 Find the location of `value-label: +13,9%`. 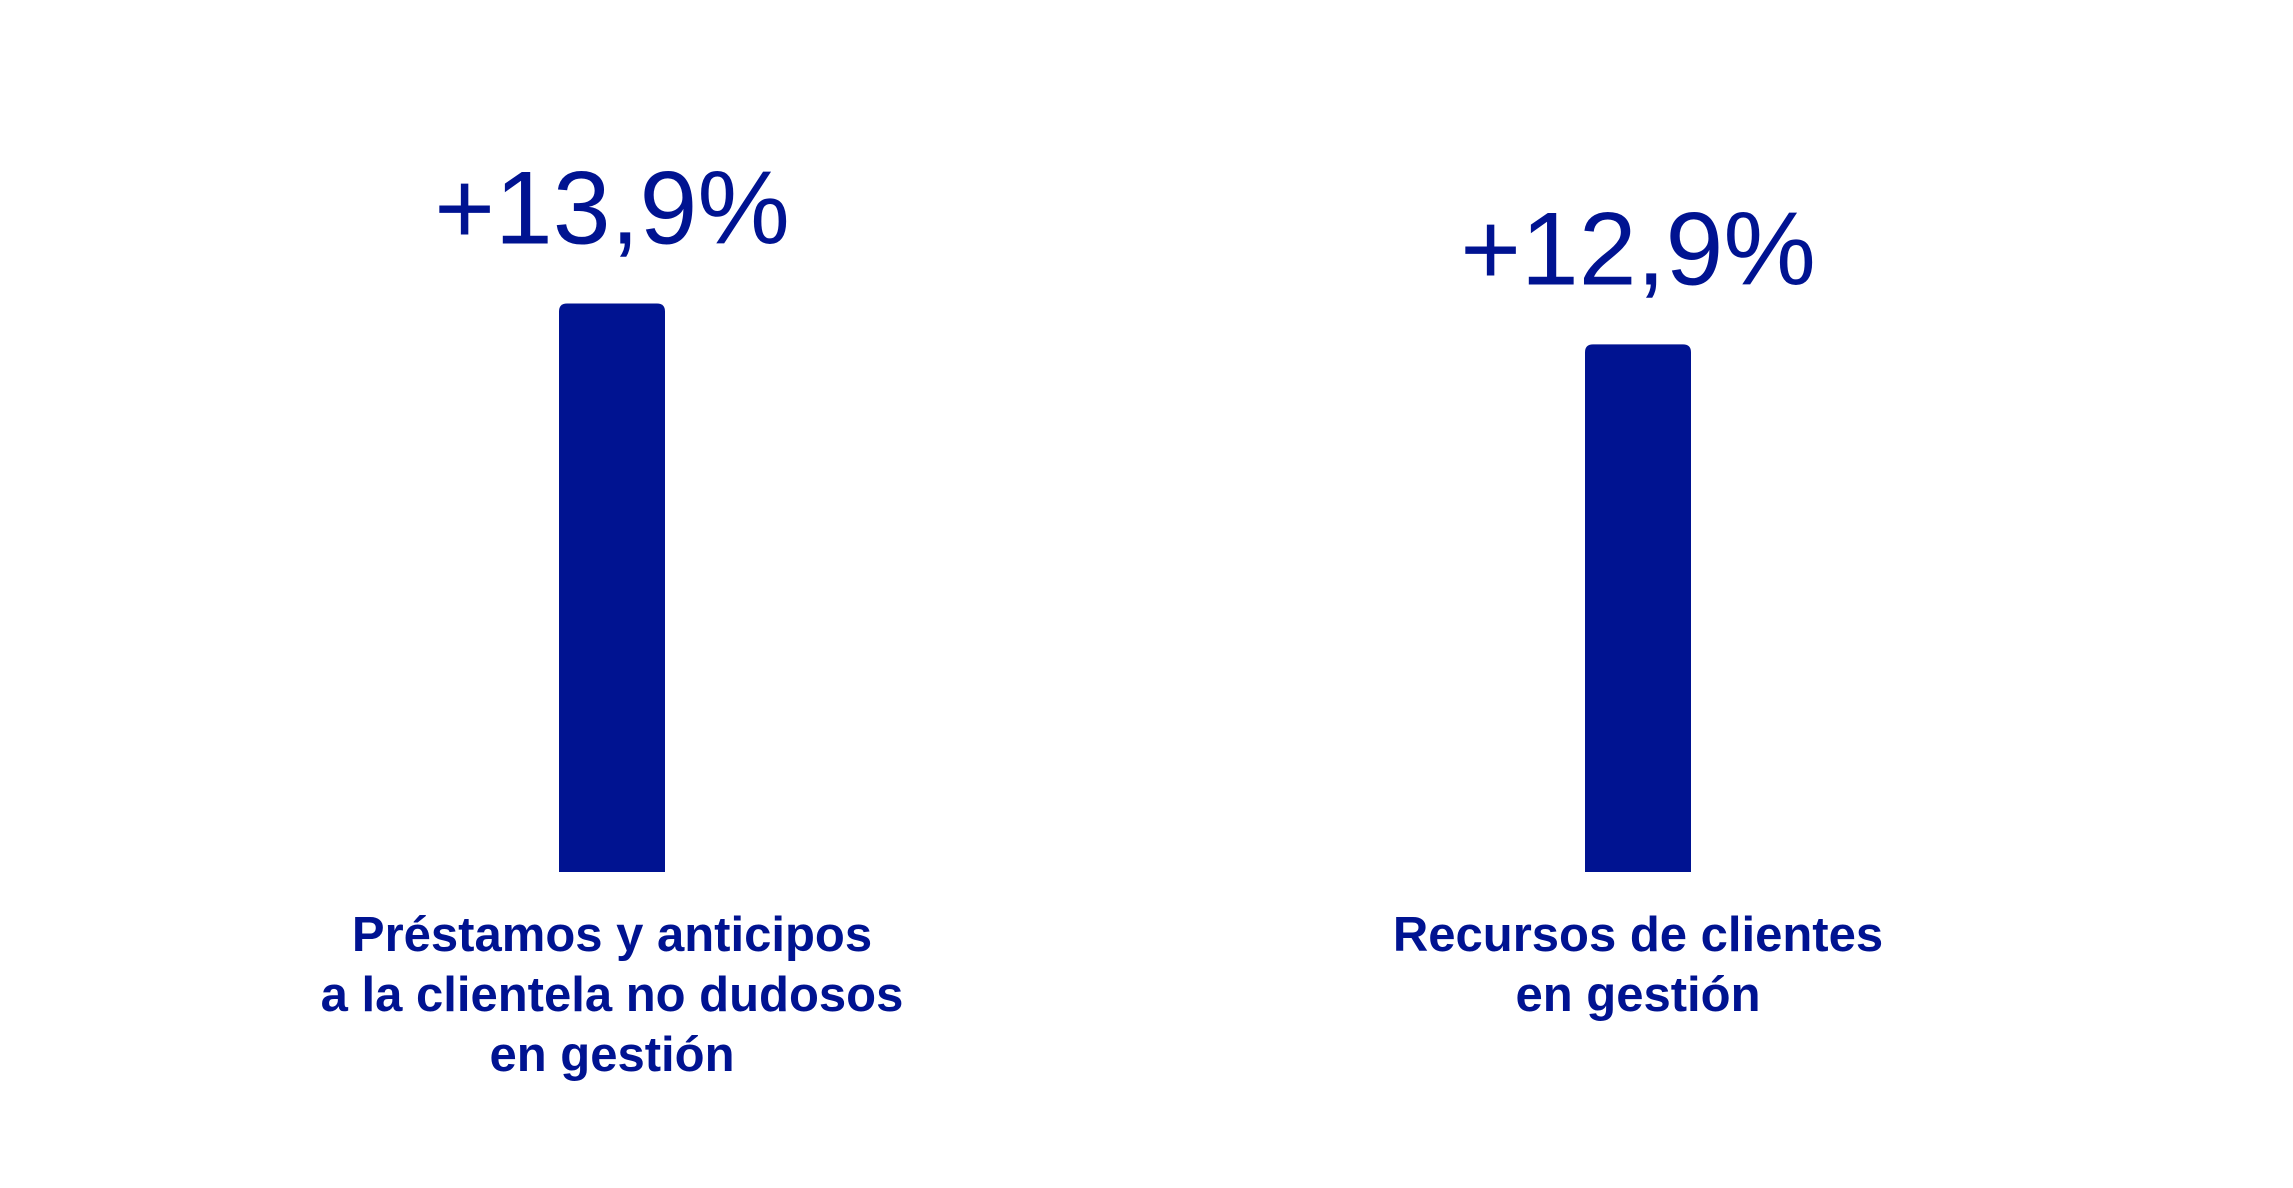

value-label: +13,9% is located at coordinates (612, 208).